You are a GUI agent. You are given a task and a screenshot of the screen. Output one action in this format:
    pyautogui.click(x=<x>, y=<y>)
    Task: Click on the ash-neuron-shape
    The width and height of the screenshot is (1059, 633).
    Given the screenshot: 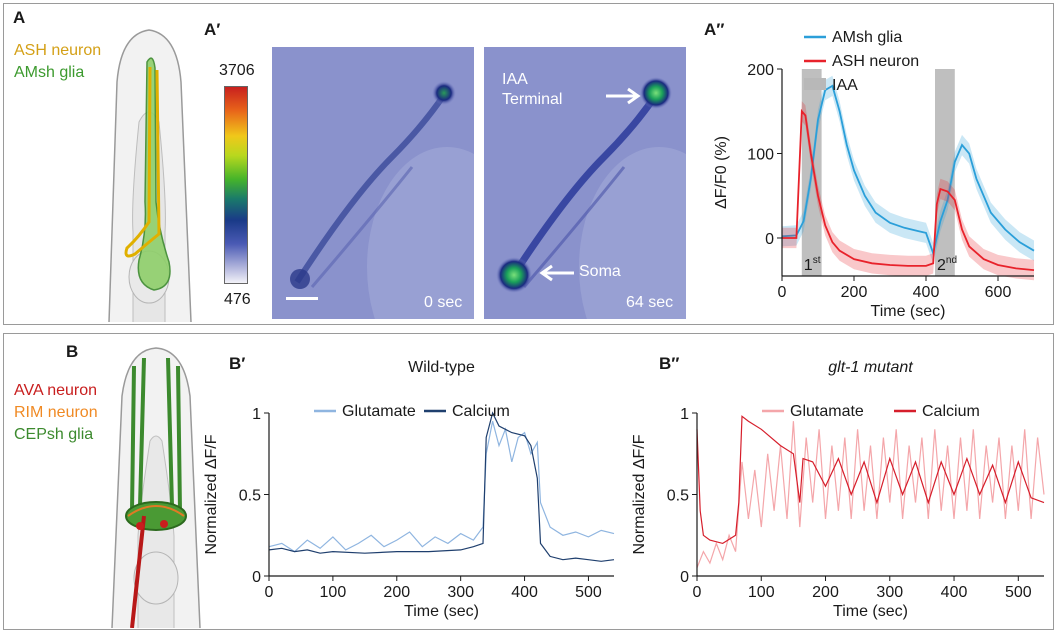 What is the action you would take?
    pyautogui.click(x=142, y=162)
    